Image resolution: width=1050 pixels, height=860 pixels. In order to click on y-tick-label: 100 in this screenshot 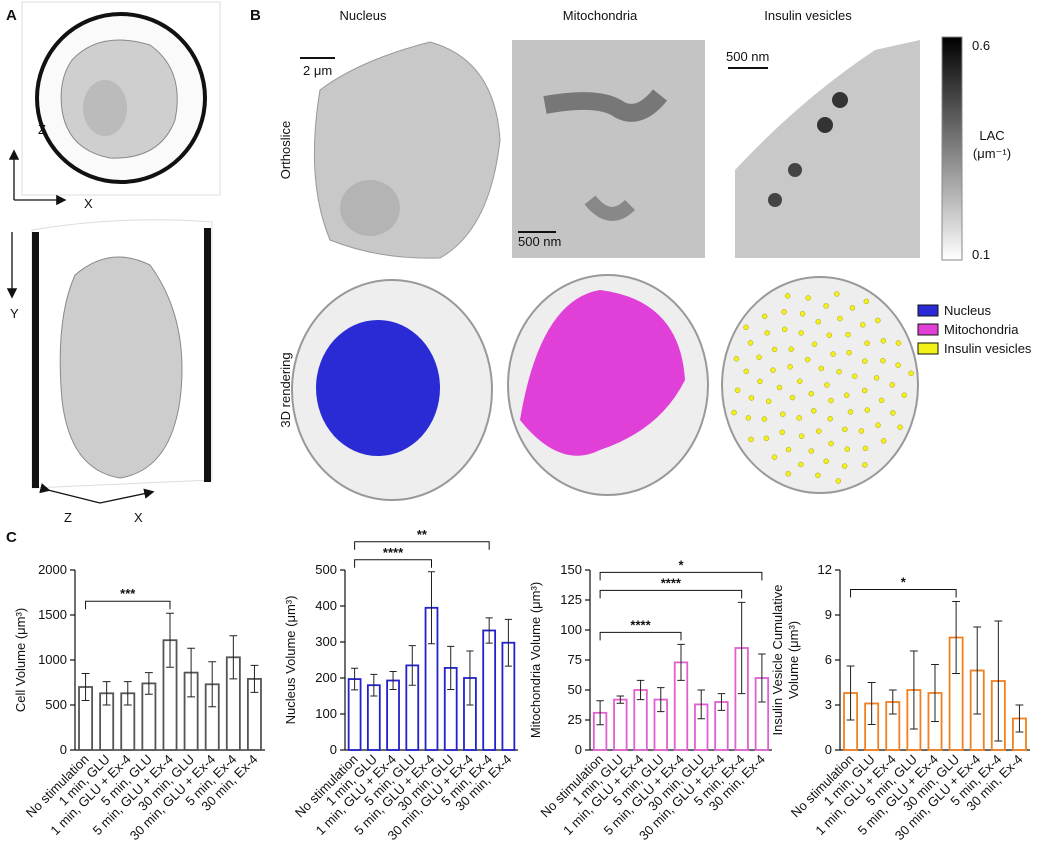, I will do `click(326, 713)`.